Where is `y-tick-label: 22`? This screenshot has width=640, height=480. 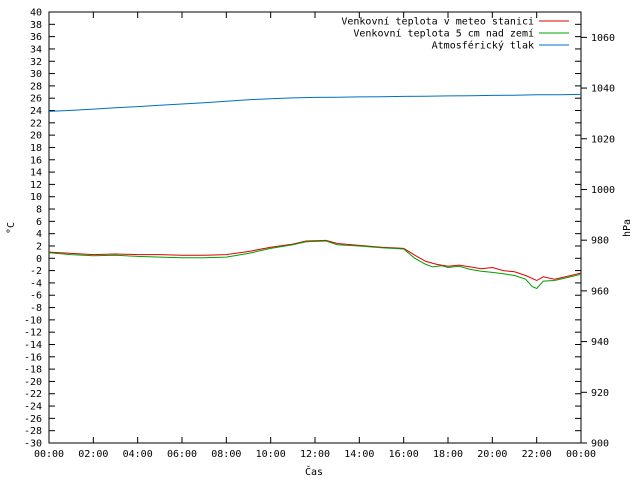
y-tick-label: 22 is located at coordinates (36, 123).